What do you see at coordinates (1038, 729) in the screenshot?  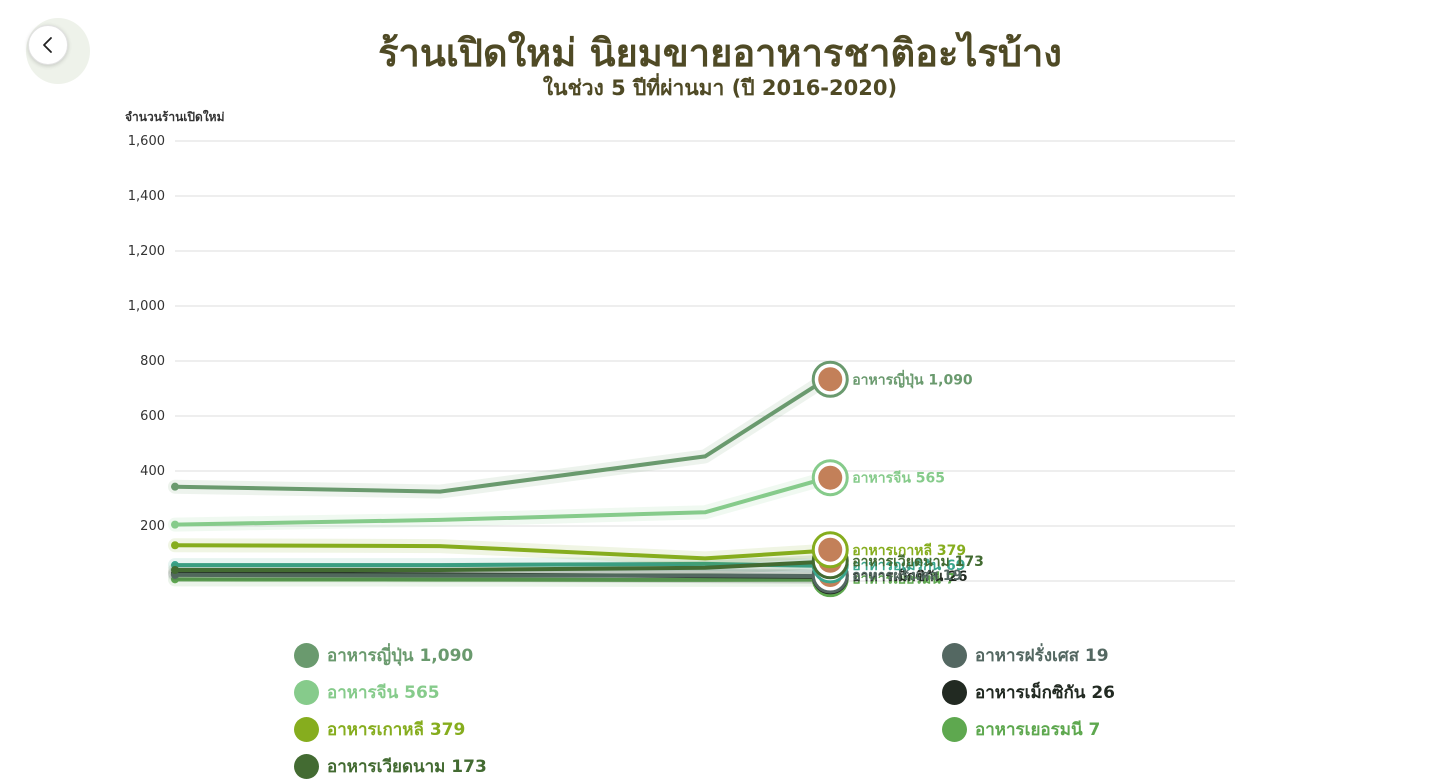 I see `legend-label: อาหารเยอรมนี 7` at bounding box center [1038, 729].